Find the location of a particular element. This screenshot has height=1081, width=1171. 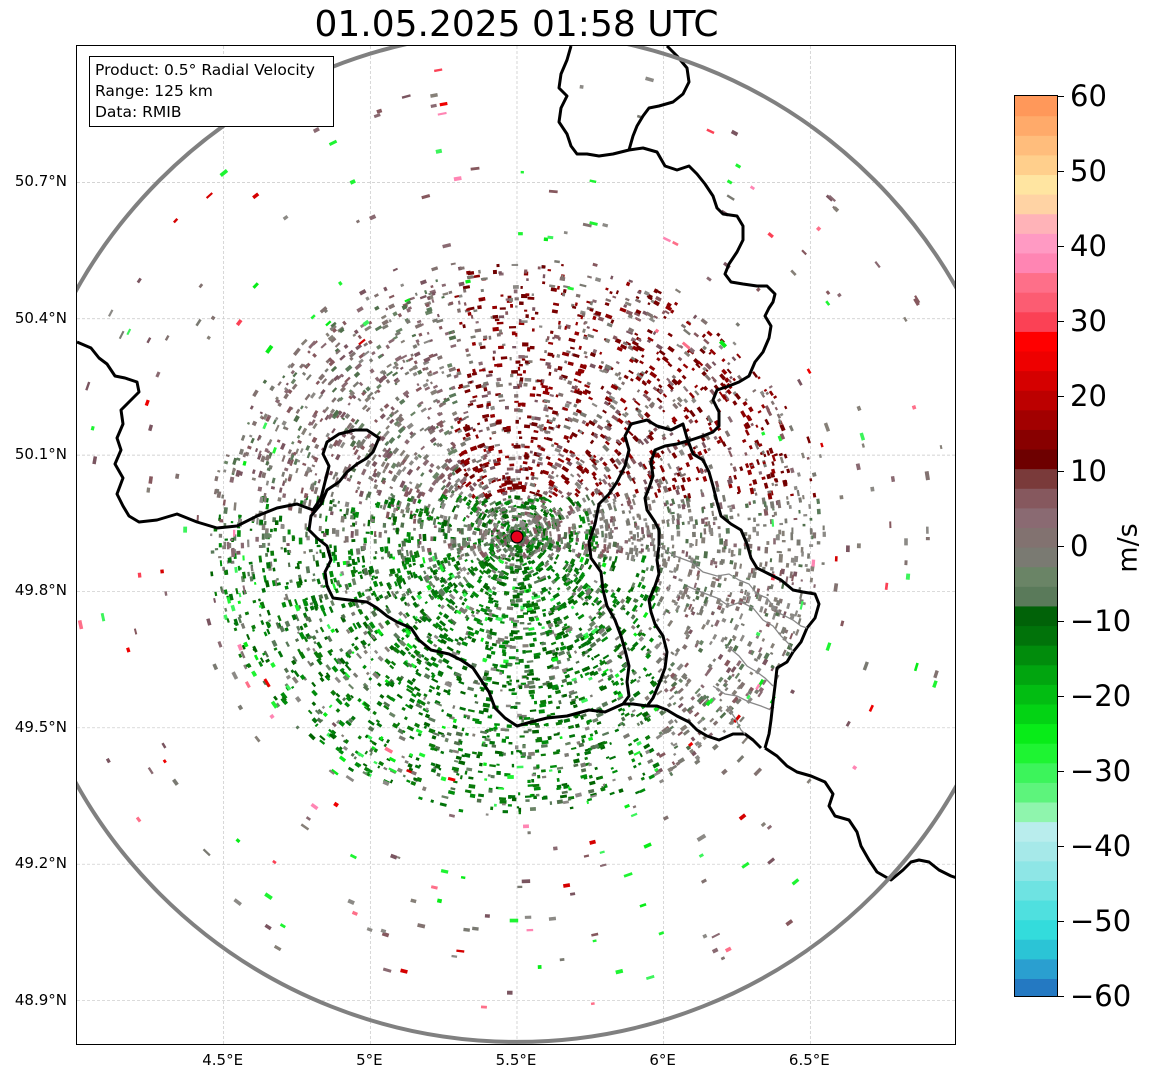

y-tick-label: 49.5°N is located at coordinates (40, 726).